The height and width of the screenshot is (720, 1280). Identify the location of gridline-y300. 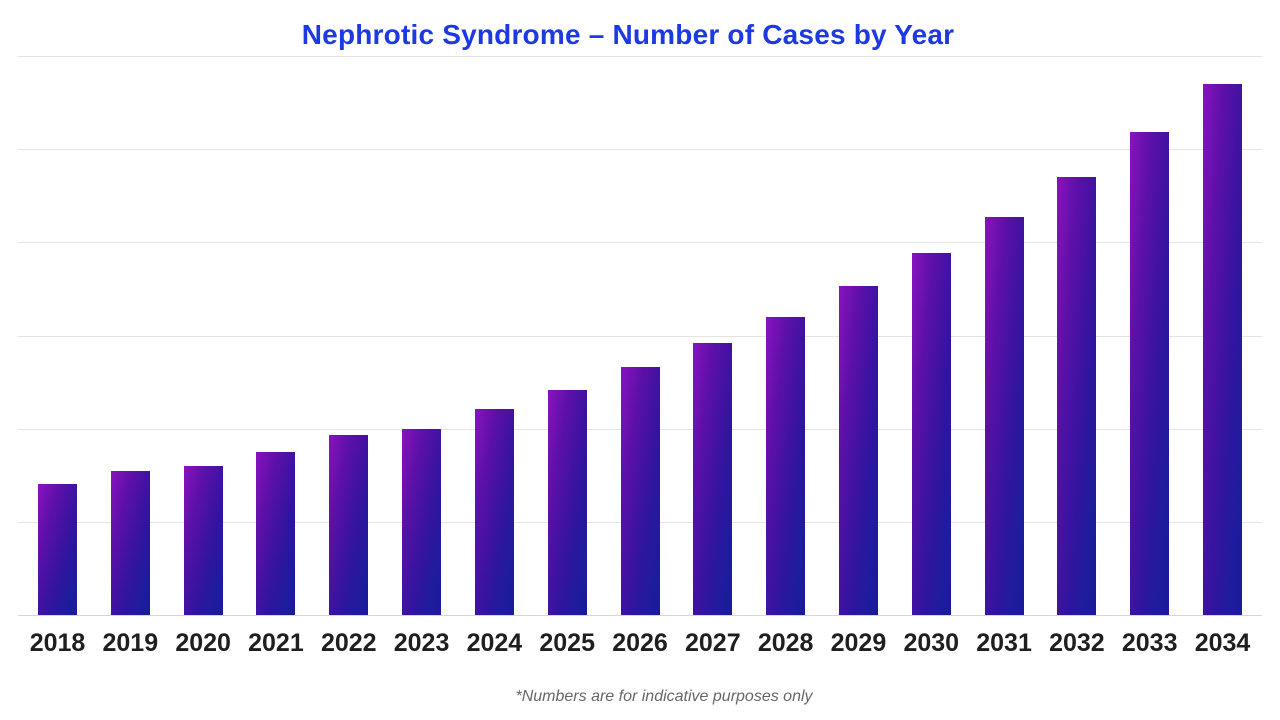
(640, 336).